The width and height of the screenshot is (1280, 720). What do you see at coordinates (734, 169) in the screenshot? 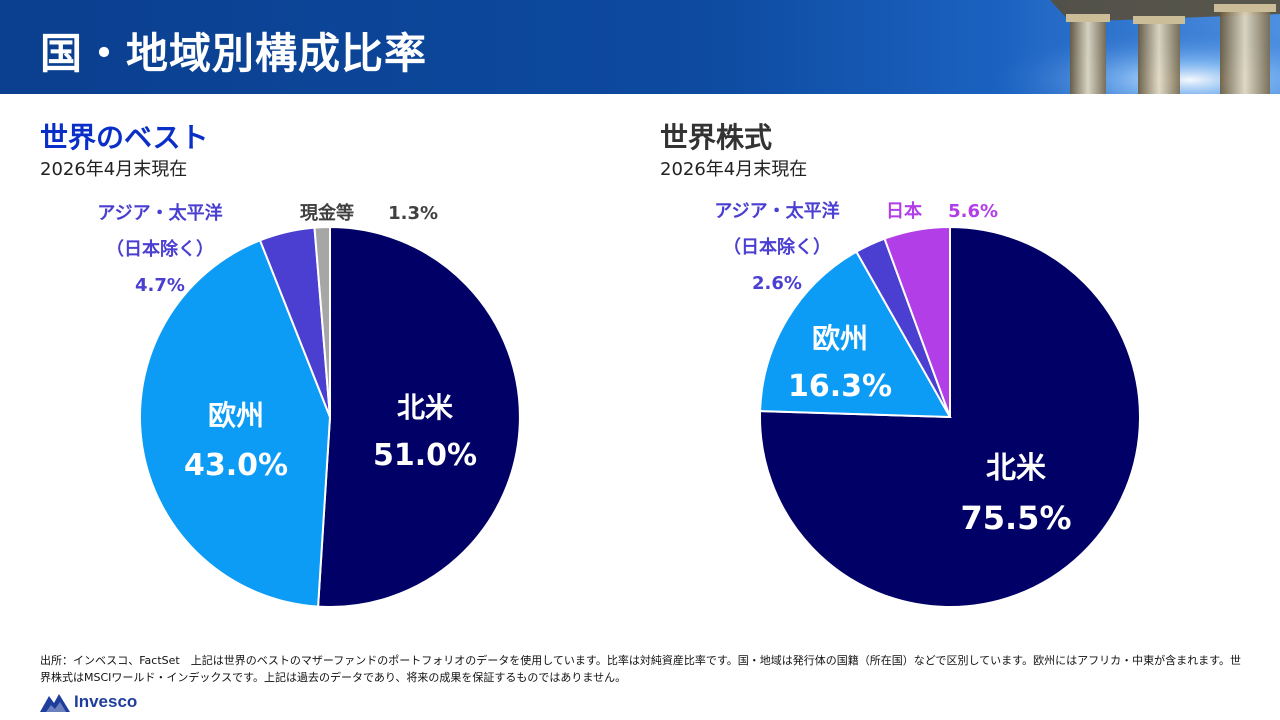
I see `right-chart-date: 2026年4月末現在` at bounding box center [734, 169].